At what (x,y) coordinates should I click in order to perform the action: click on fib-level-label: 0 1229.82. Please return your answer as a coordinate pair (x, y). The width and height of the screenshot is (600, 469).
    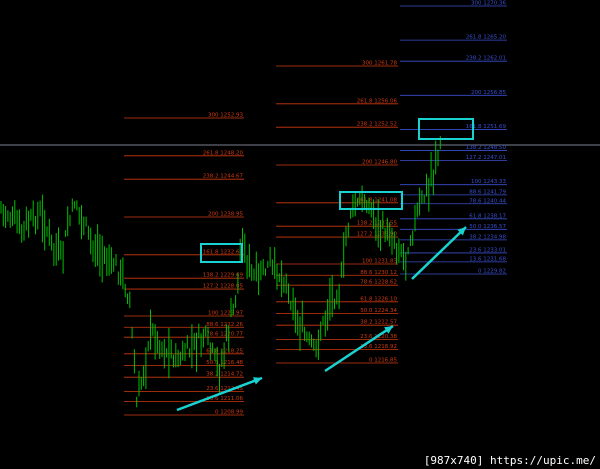
    Looking at the image, I should click on (492, 272).